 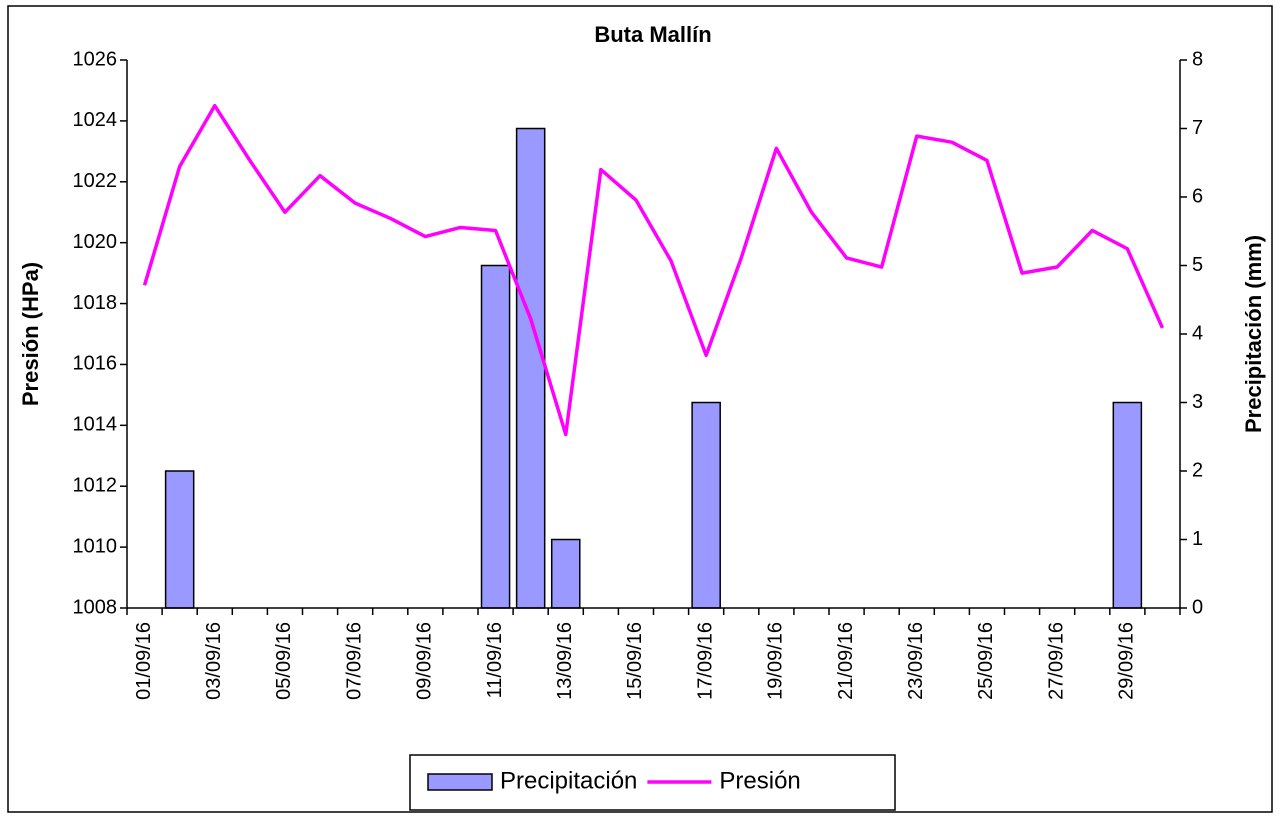 What do you see at coordinates (1197, 470) in the screenshot?
I see `y2-tick-label: 2` at bounding box center [1197, 470].